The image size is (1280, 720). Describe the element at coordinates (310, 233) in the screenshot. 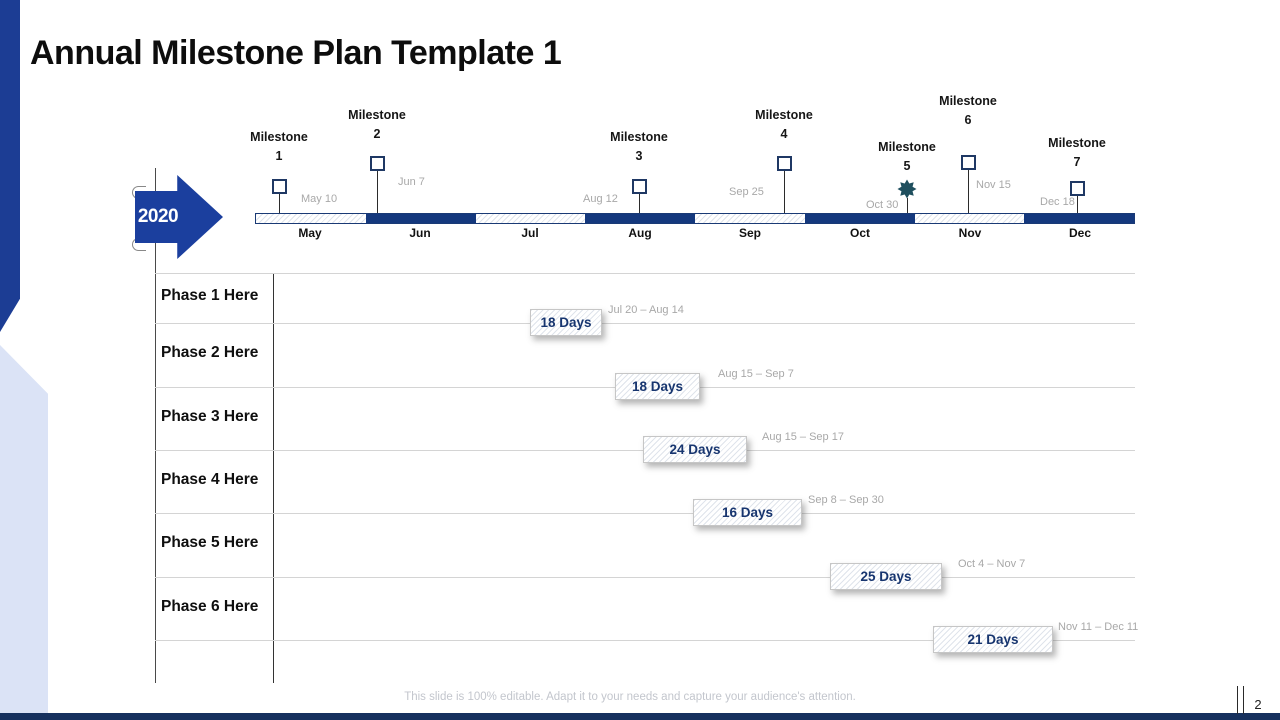

I see `month-label-may: May` at that location.